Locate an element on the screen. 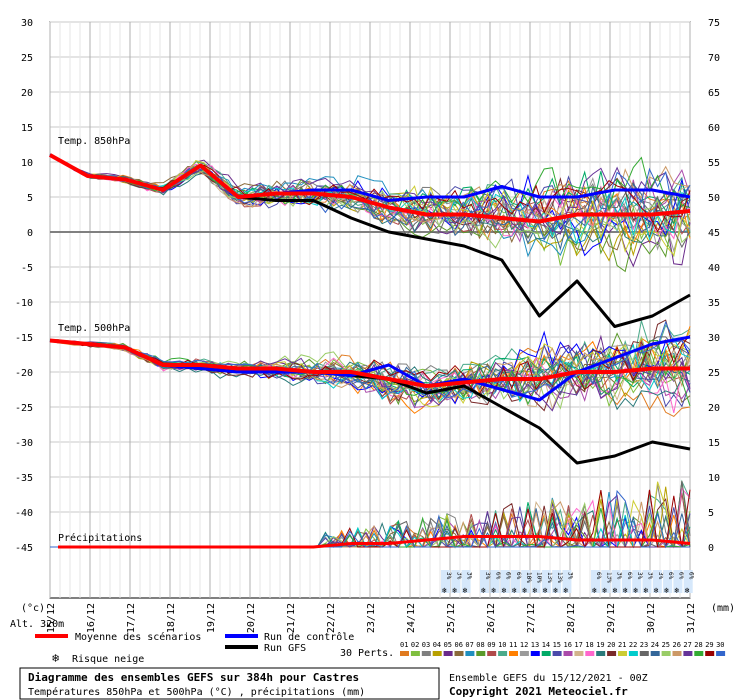 The width and height of the screenshot is (740, 700). pert-number: 29 is located at coordinates (709, 645).